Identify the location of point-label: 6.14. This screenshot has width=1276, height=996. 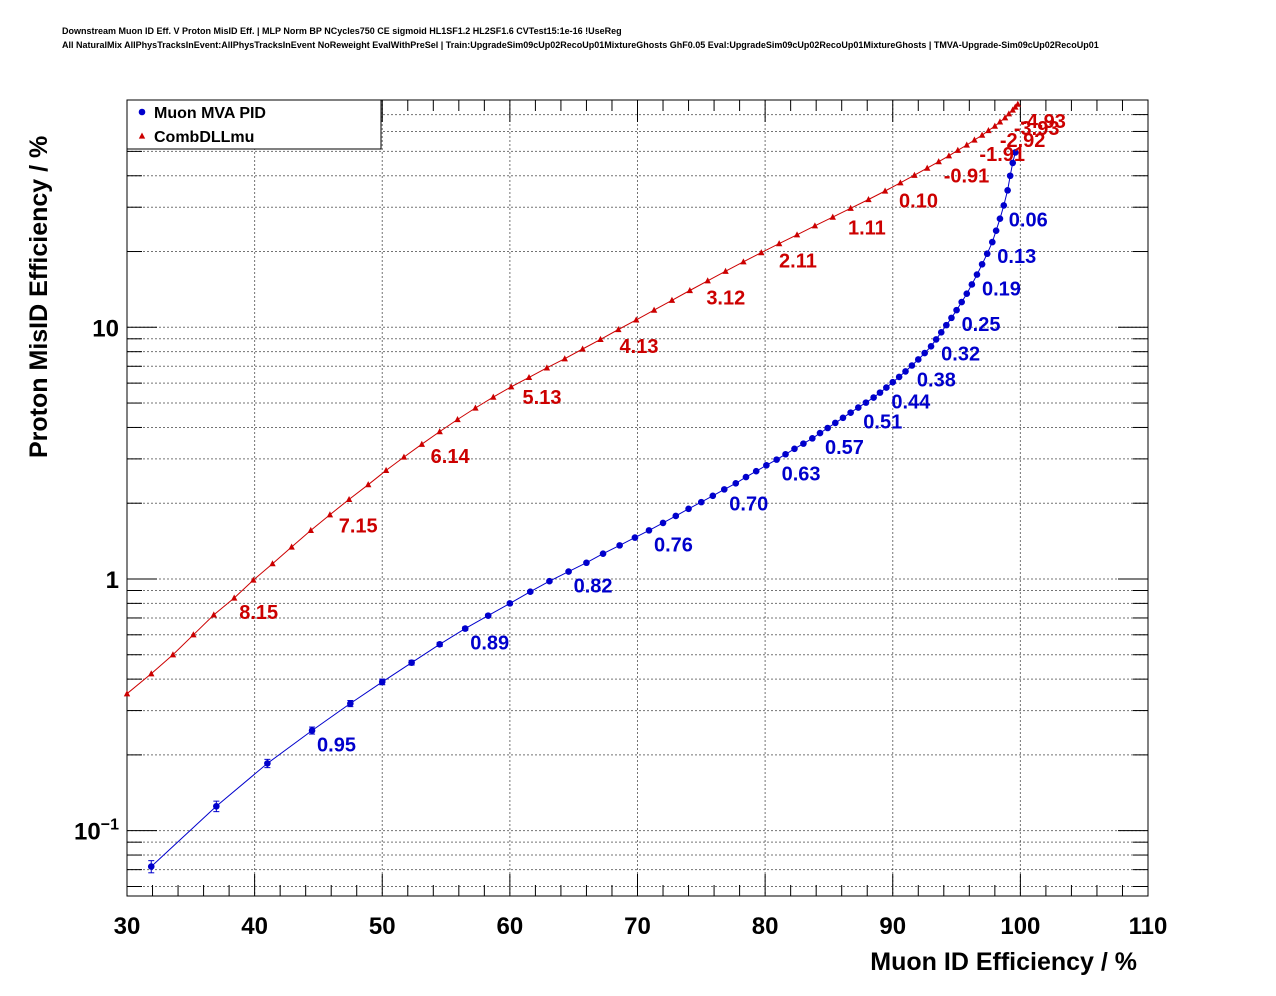
(451, 457).